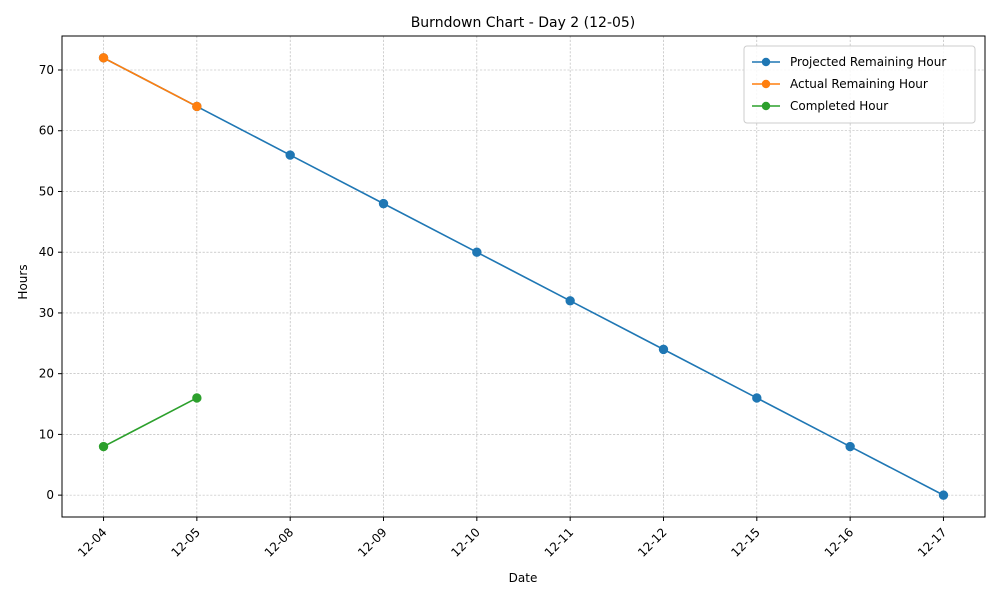  I want to click on y-tick-label: 30, so click(46, 313).